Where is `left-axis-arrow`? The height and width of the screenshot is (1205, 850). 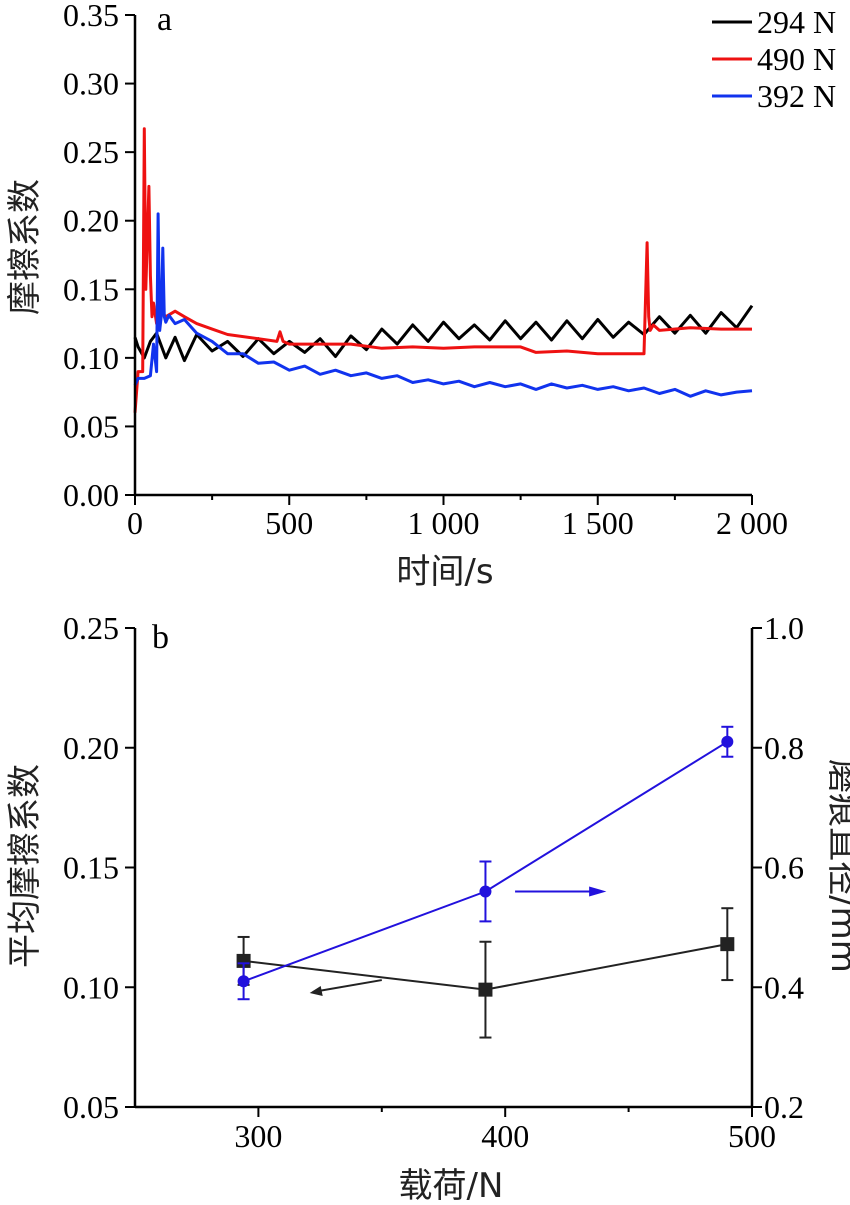
left-axis-arrow is located at coordinates (347, 986).